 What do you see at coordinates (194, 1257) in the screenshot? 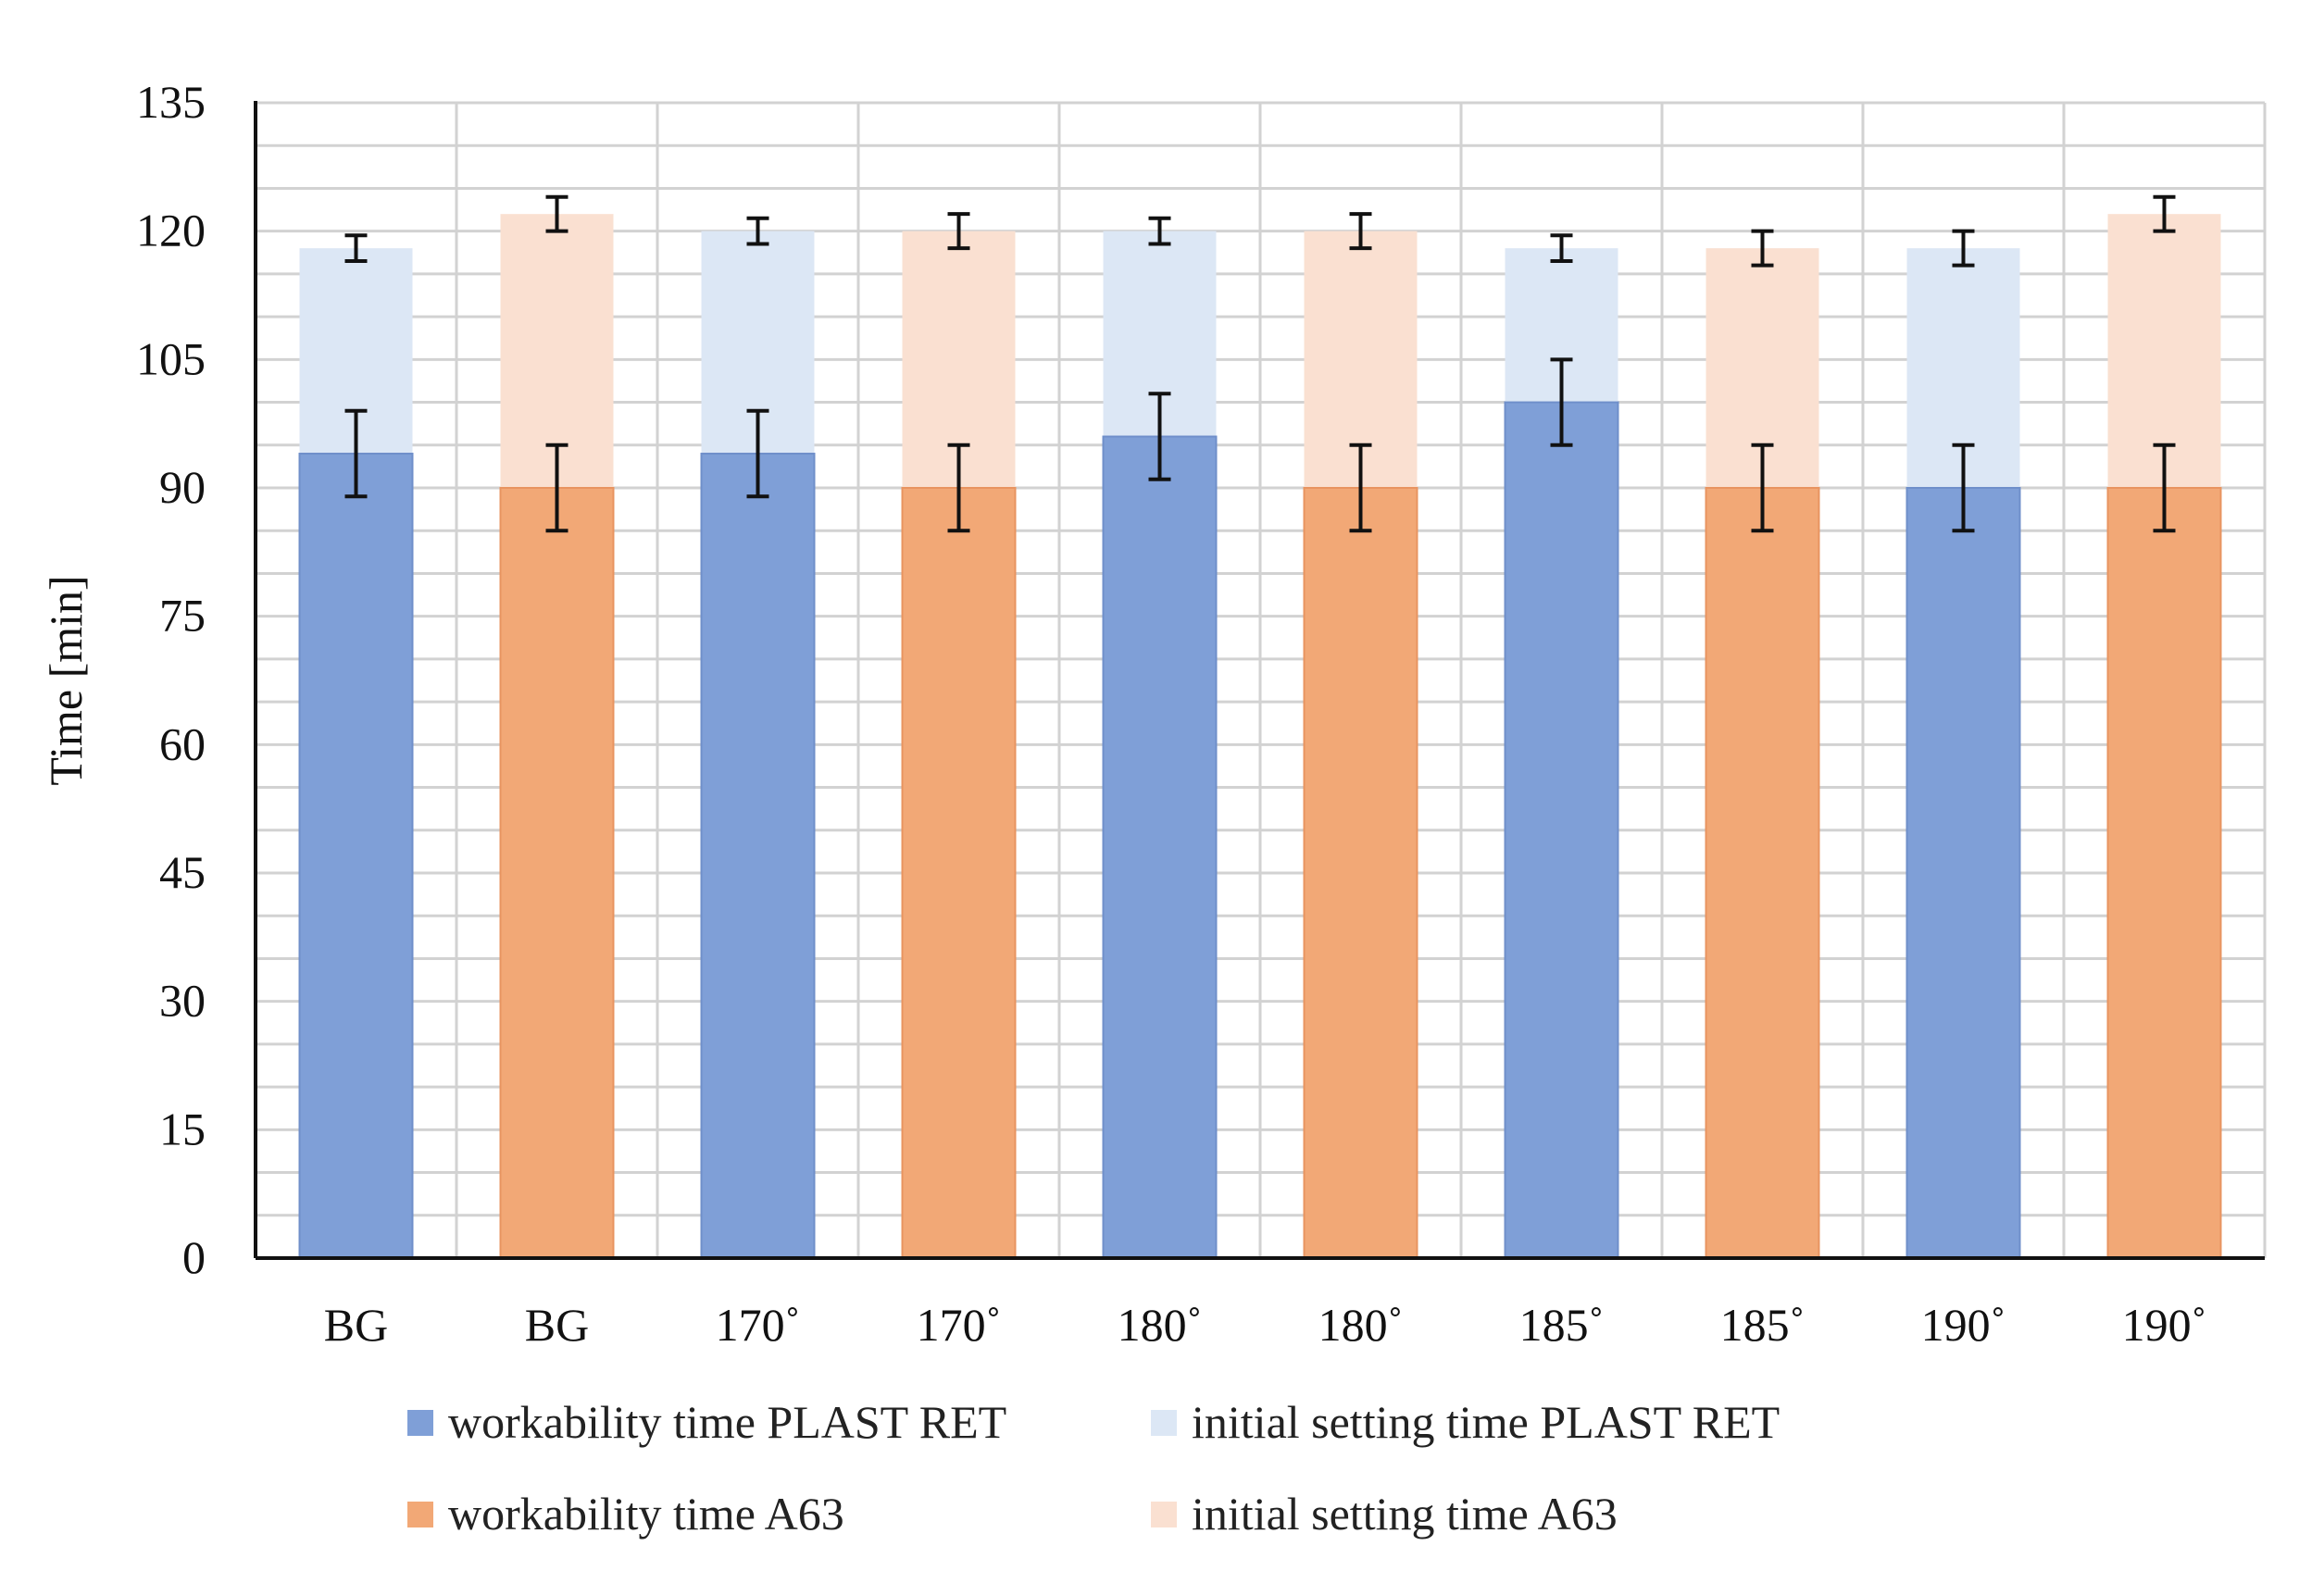
I see `y-tick-label: 0` at bounding box center [194, 1257].